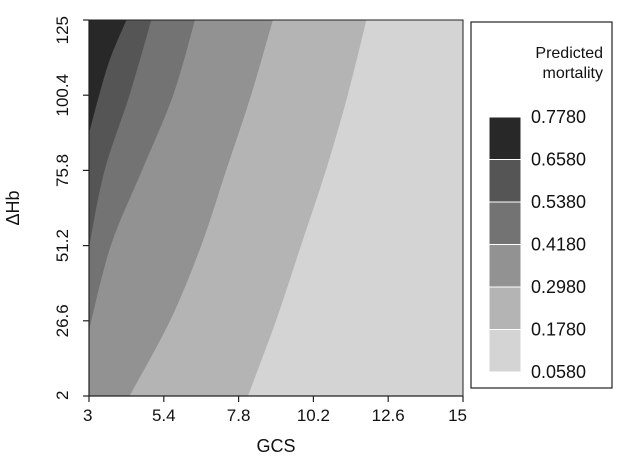 Image resolution: width=624 pixels, height=462 pixels. Describe the element at coordinates (313, 415) in the screenshot. I see `x-tick-label: 10.2` at that location.